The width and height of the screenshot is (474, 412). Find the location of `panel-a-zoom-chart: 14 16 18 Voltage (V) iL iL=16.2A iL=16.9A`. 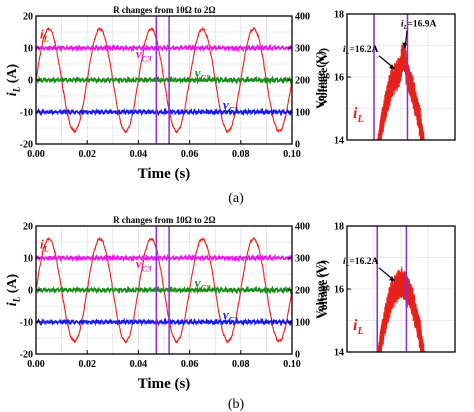

panel-a-zoom-chart: 14 16 18 Voltage (V) iL iL=16.2A iL=16.9A is located at coordinates (386, 78).